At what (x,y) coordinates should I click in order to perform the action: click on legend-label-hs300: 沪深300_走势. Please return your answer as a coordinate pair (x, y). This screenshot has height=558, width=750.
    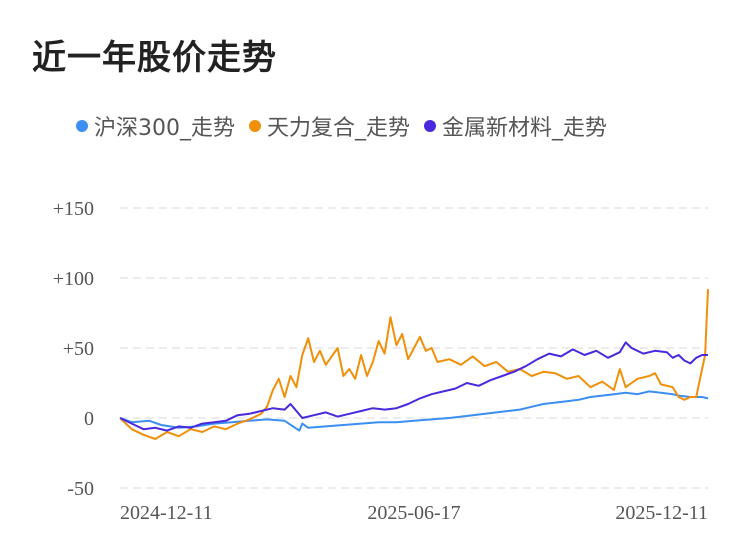
    Looking at the image, I should click on (164, 128).